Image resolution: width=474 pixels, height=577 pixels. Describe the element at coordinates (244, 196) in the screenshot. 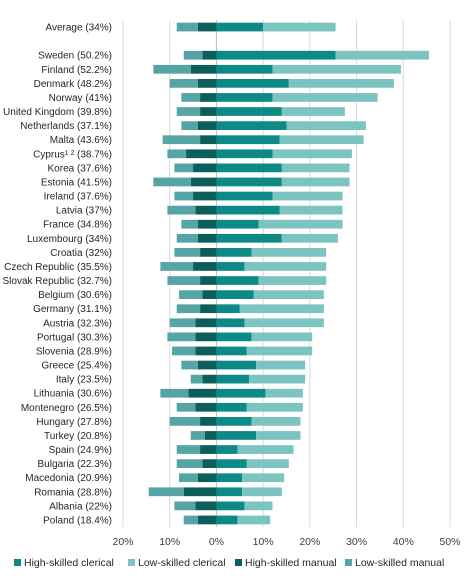

I see `bar-high-skilled-clerical-ireland` at that location.